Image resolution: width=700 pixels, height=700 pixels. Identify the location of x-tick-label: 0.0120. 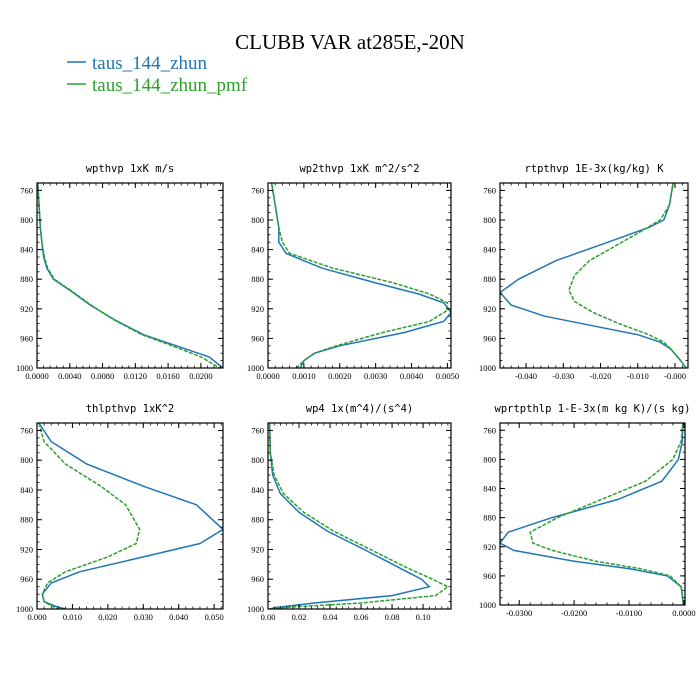
(135, 376).